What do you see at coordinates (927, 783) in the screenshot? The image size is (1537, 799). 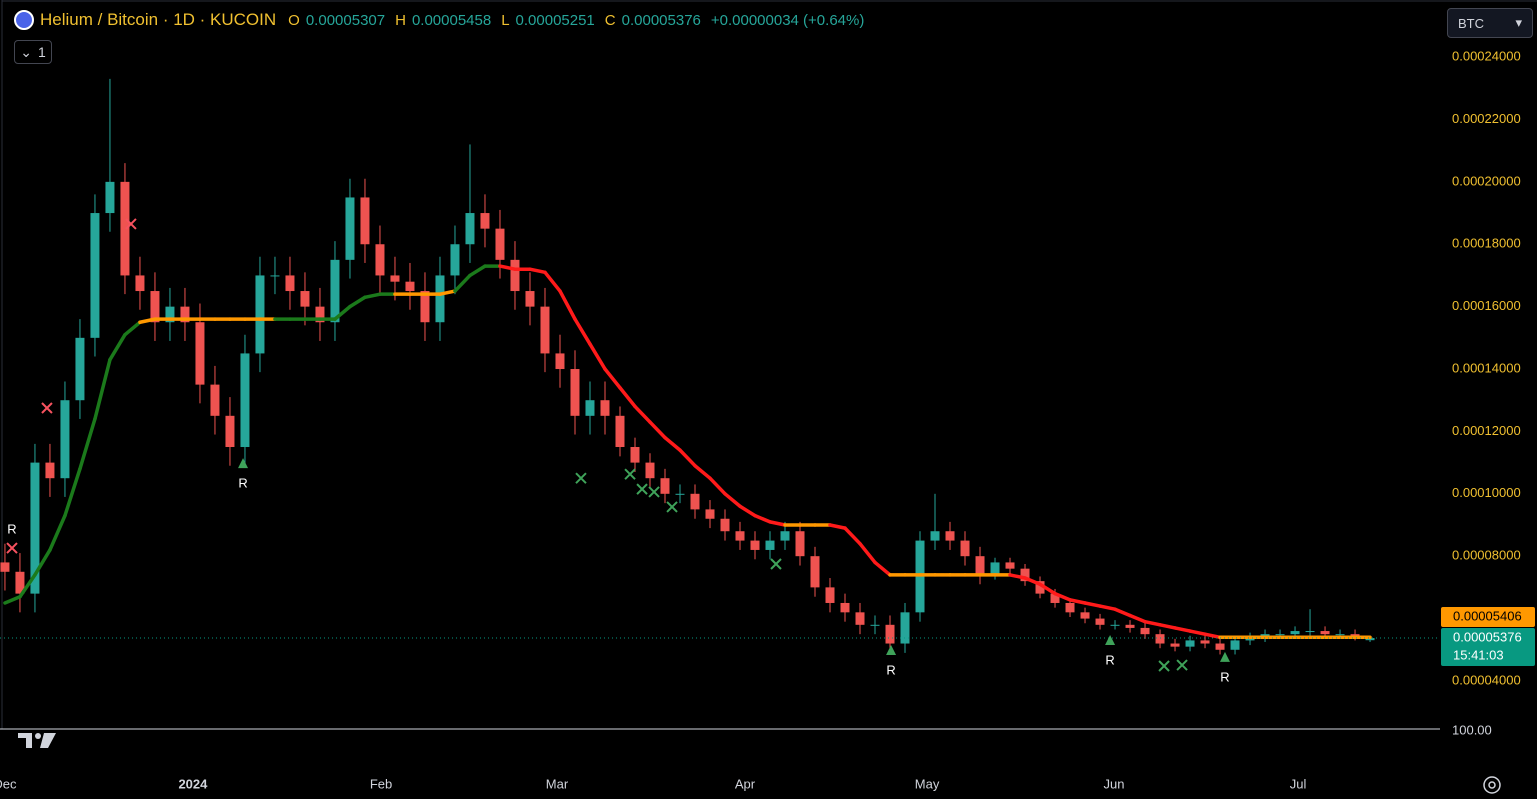 I see `x-tick-label: May` at bounding box center [927, 783].